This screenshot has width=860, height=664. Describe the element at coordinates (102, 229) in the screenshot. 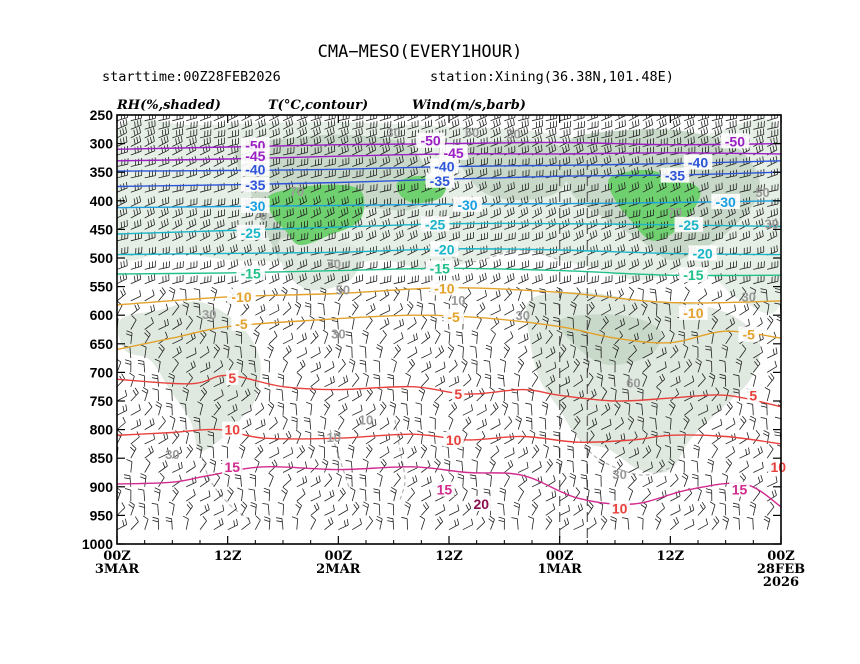

I see `y-tick-label: 450` at that location.